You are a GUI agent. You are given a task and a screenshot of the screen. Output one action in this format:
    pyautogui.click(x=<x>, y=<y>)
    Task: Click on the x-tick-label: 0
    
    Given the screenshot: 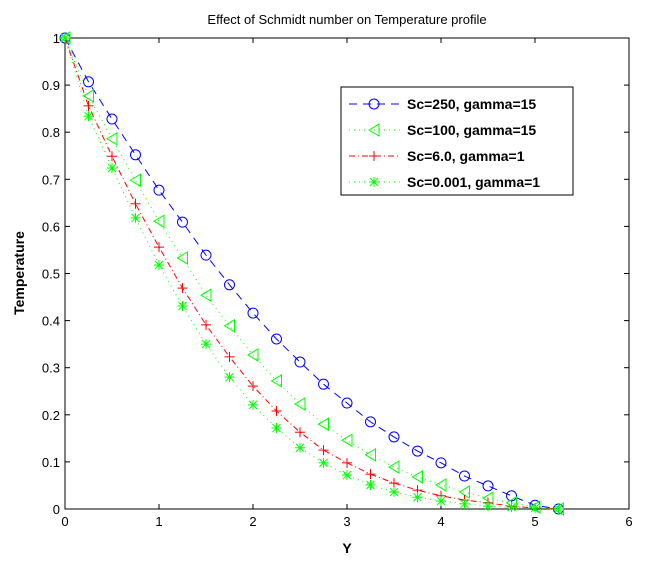 What is the action you would take?
    pyautogui.click(x=64, y=521)
    